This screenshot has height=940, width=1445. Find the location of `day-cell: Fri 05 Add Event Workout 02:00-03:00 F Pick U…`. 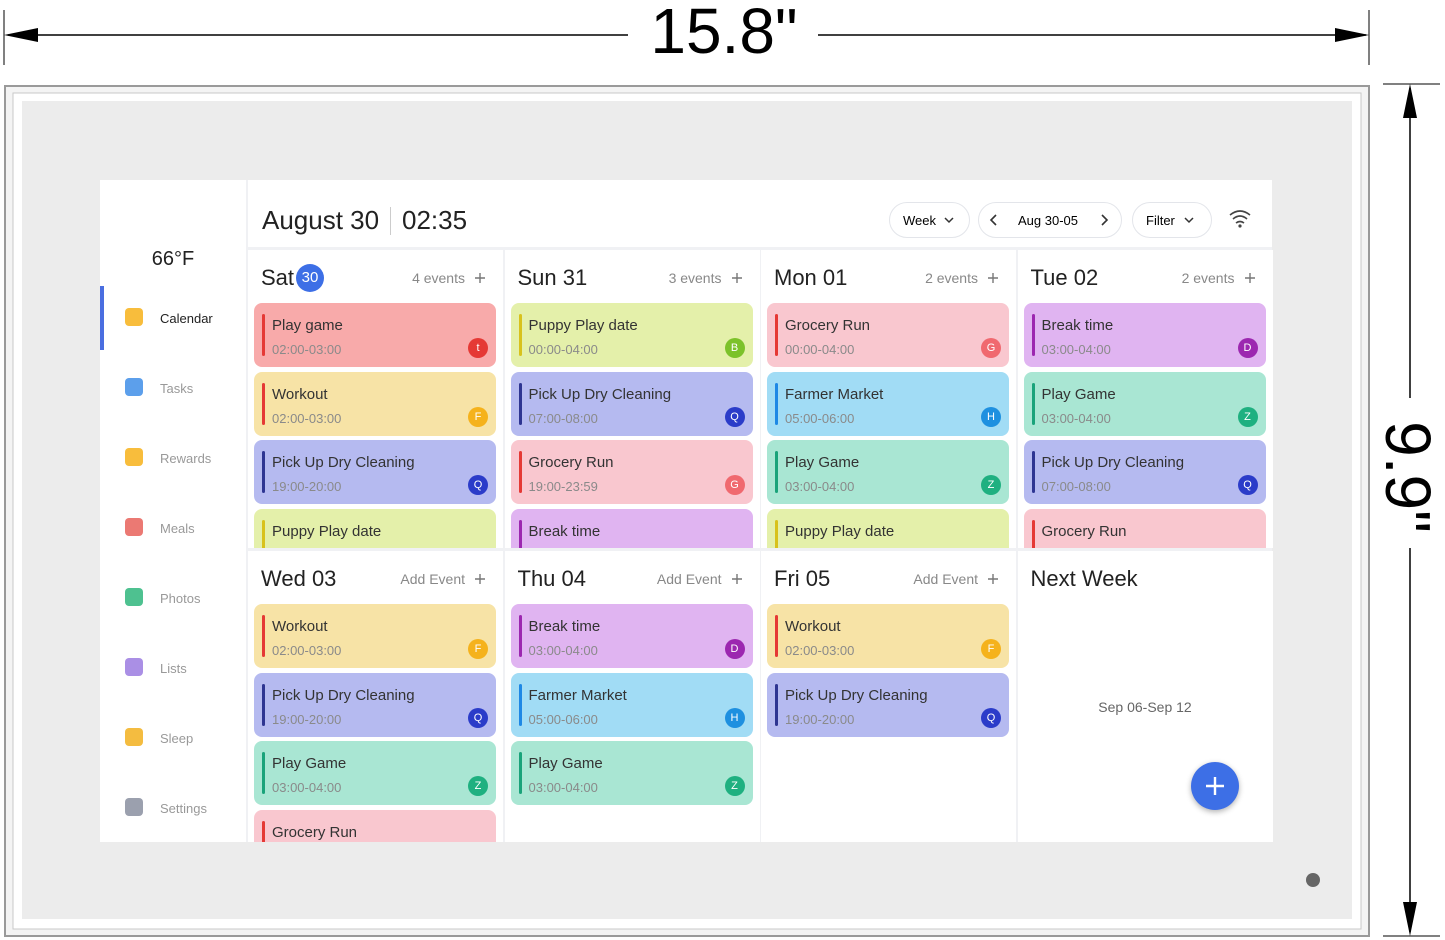

day-cell: Fri 05 Add Event Workout 02:00-03:00 F Pick U… is located at coordinates (888, 696).